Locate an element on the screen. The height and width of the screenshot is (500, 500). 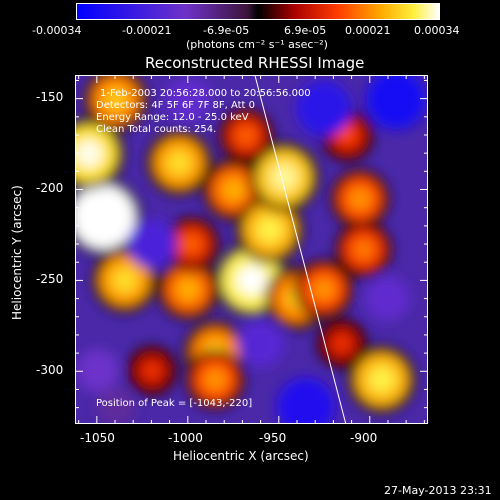
annotation-method: Clean Total counts: 254. is located at coordinates (156, 129).